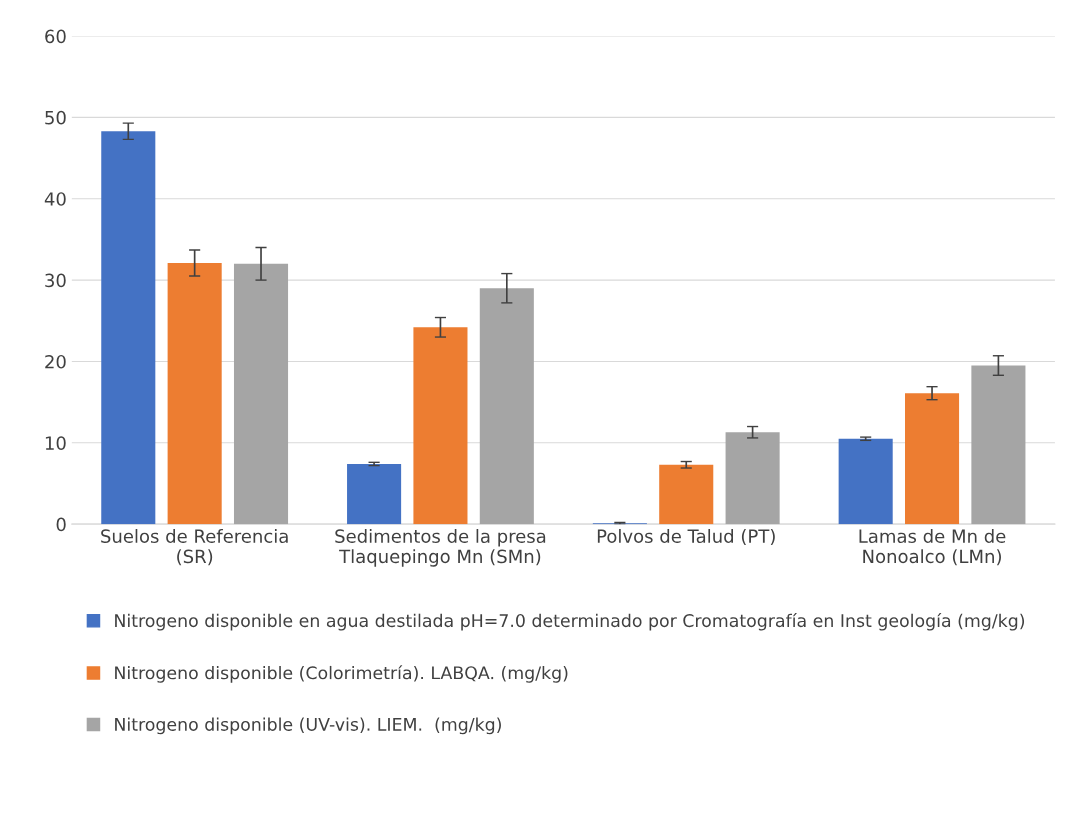  I want to click on y-tick-label: 40, so click(55, 199).